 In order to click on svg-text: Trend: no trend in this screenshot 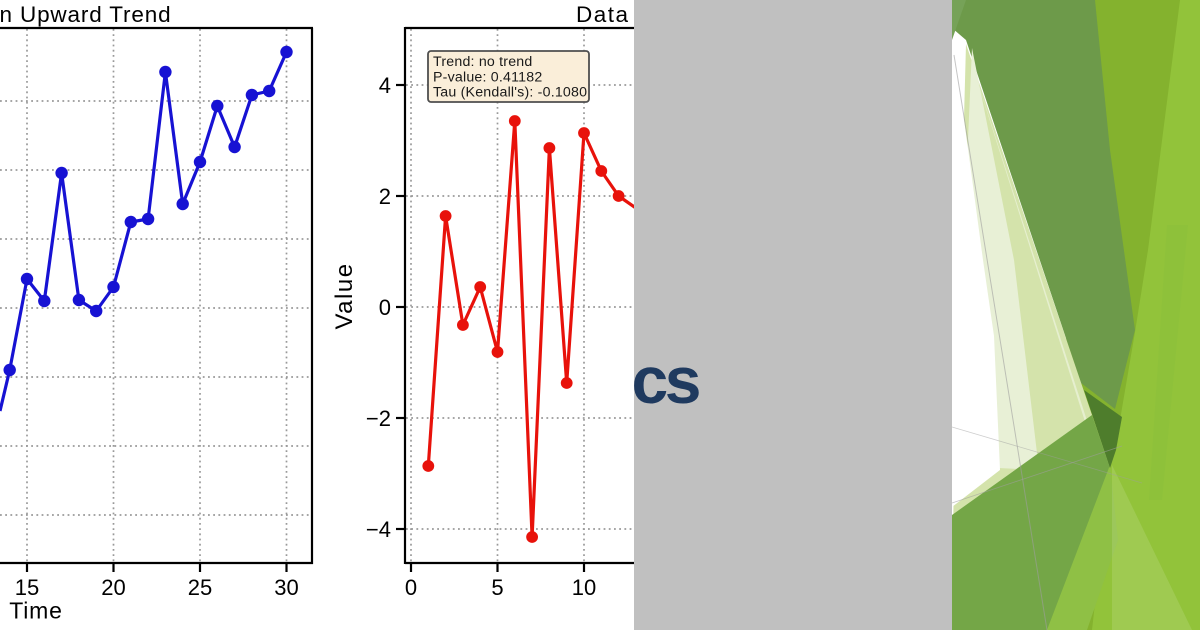, I will do `click(482, 62)`.